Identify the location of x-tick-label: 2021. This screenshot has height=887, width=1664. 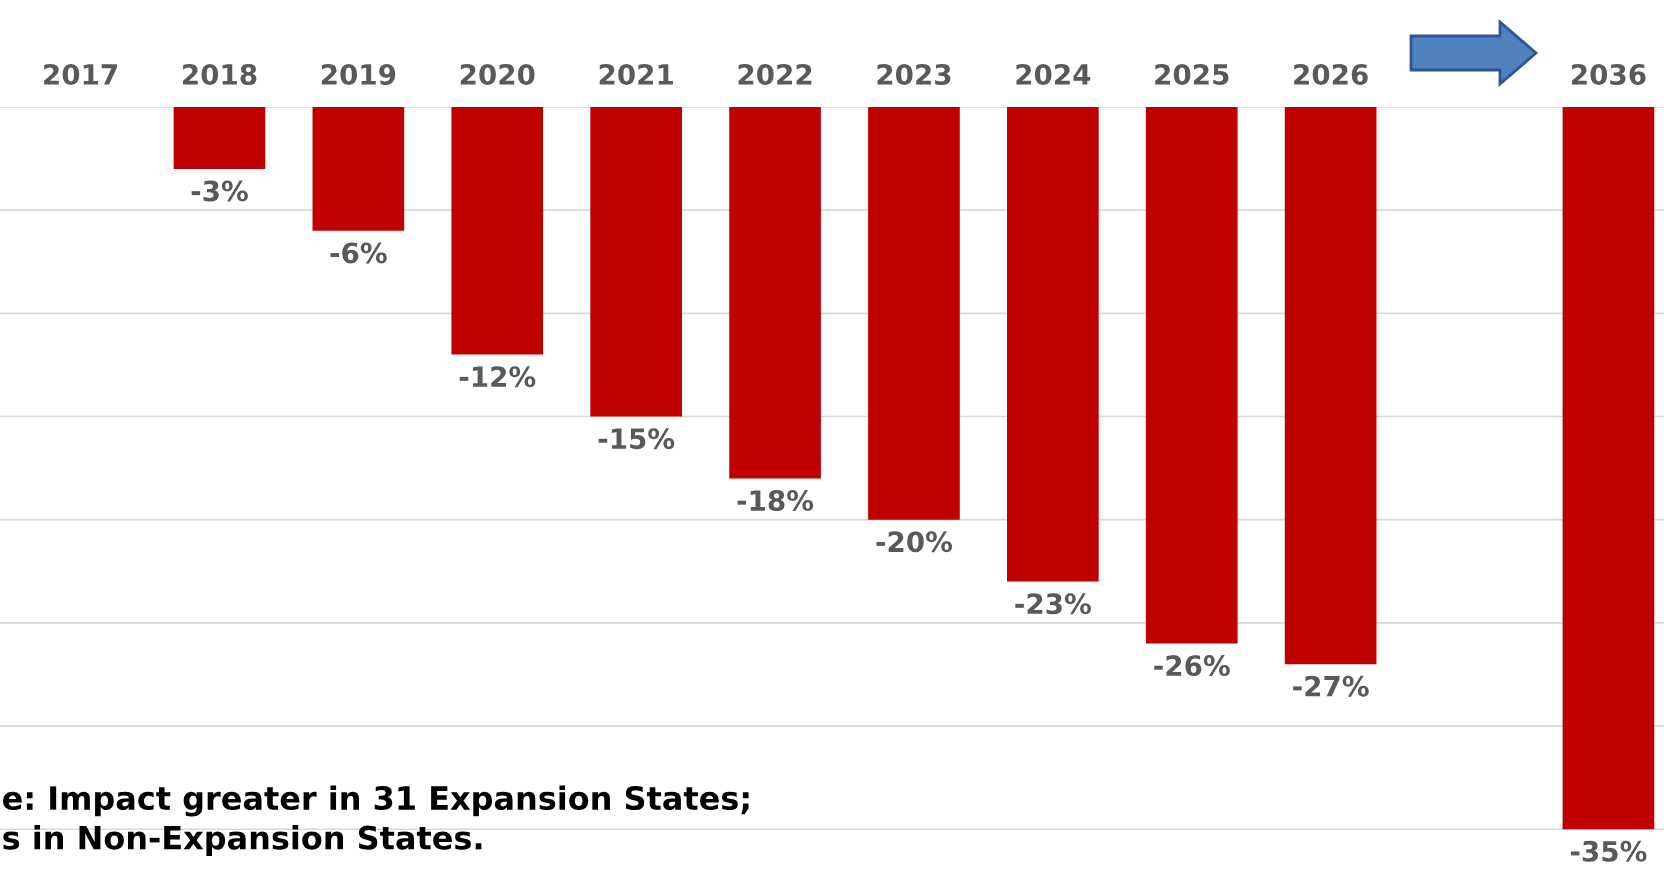
(636, 74).